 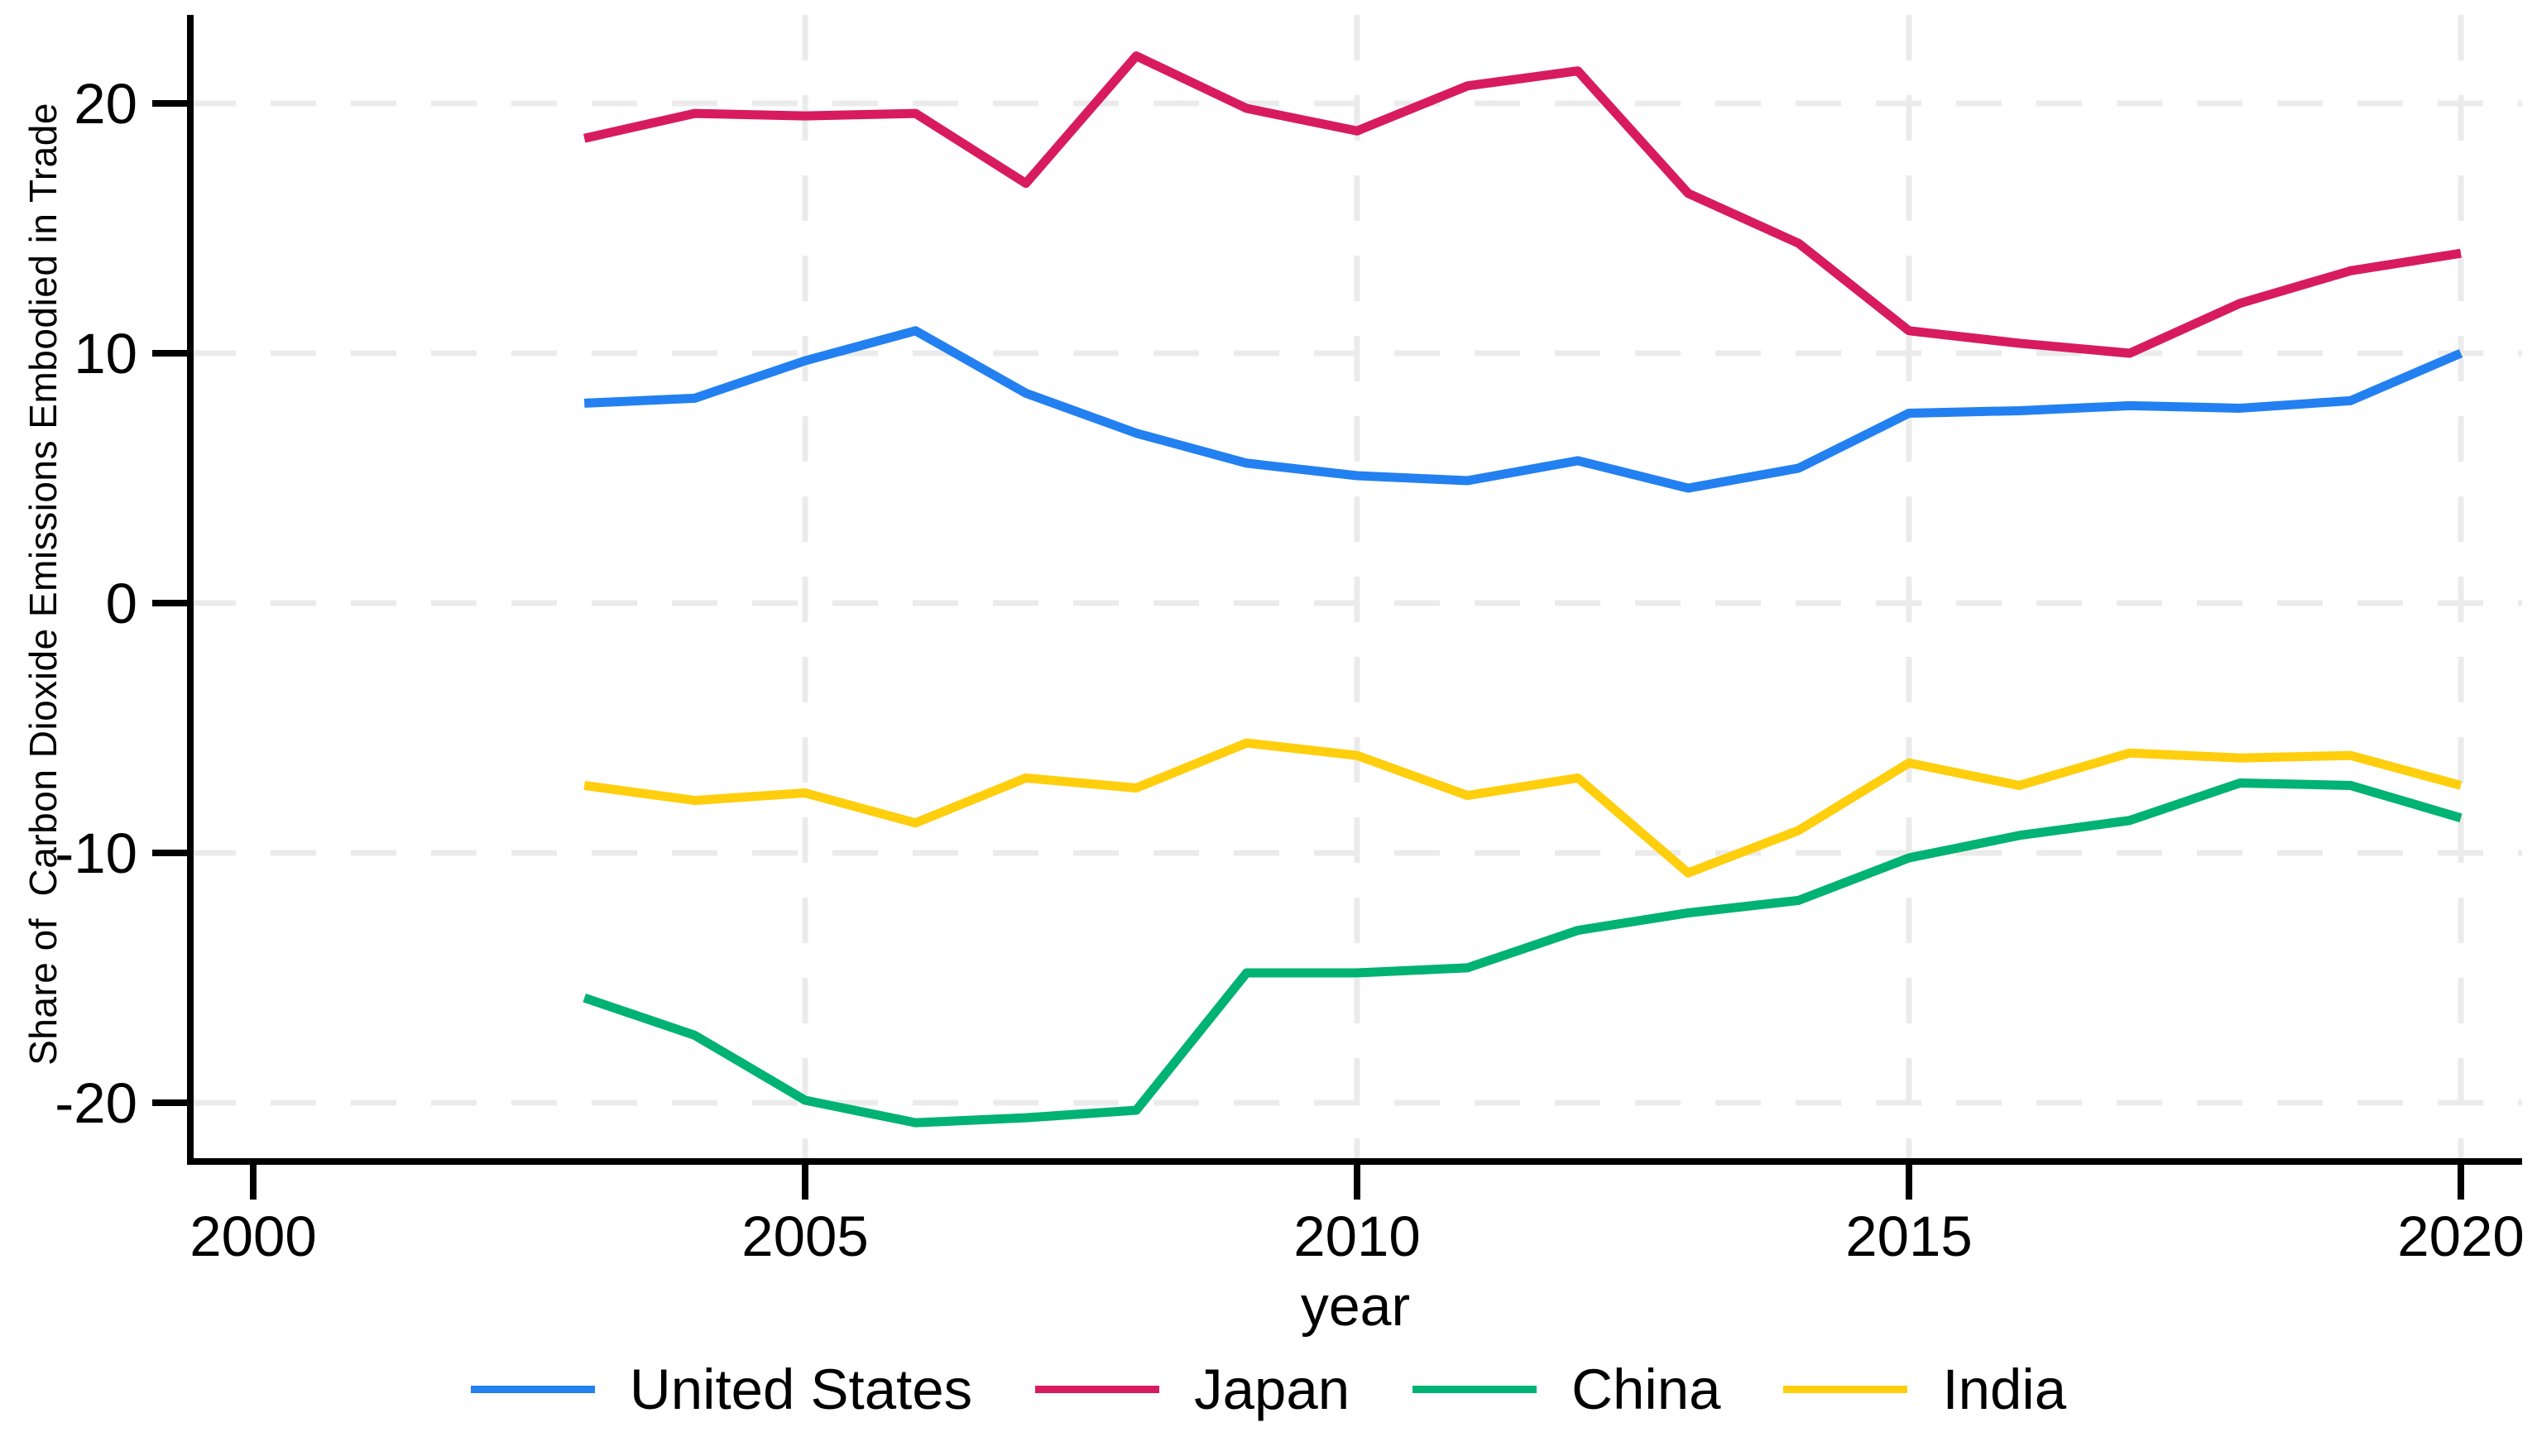 What do you see at coordinates (96, 1103) in the screenshot?
I see `y-tick-label: -20` at bounding box center [96, 1103].